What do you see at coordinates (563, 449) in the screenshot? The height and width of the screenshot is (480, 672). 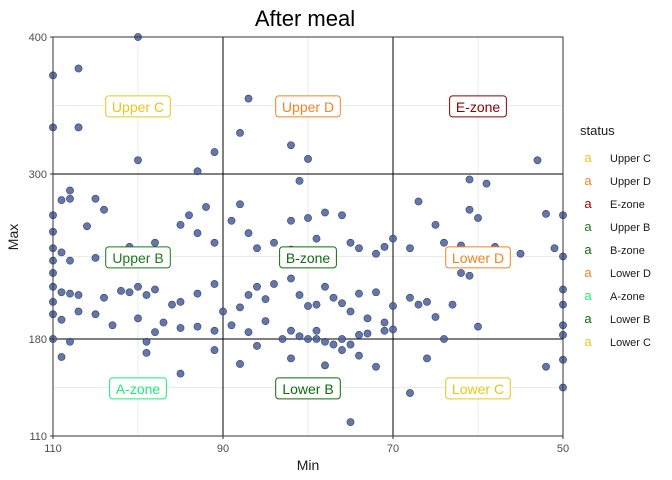 I see `x-tick-label: 50` at bounding box center [563, 449].